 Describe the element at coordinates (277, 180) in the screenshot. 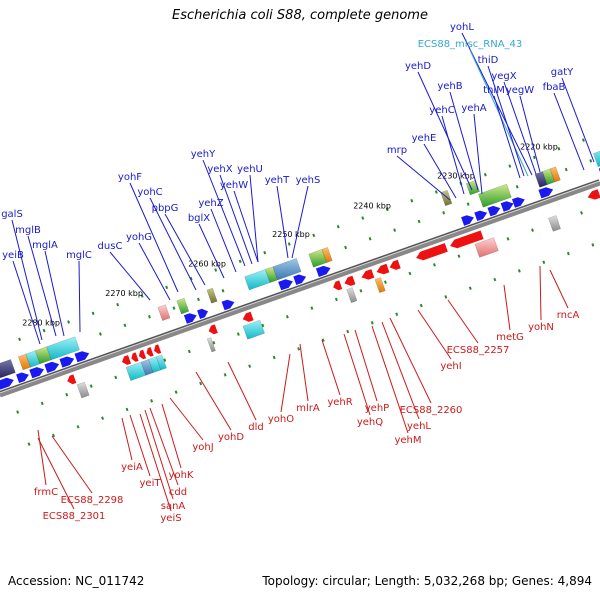

I see `forward-gene-label: yehT` at that location.